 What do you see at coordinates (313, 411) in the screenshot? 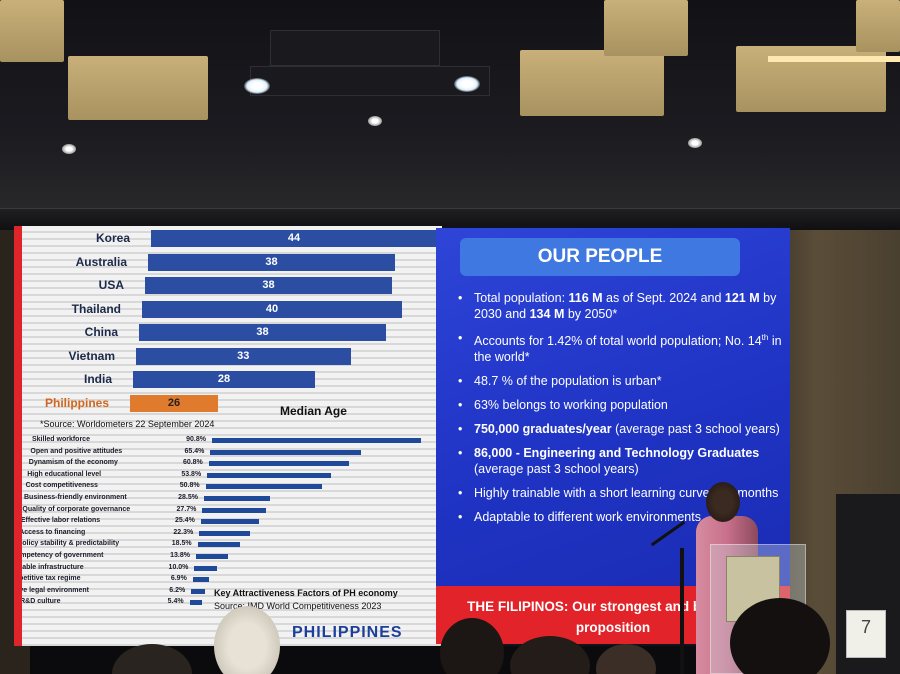
I see `median-age-title: Median Age` at bounding box center [313, 411].